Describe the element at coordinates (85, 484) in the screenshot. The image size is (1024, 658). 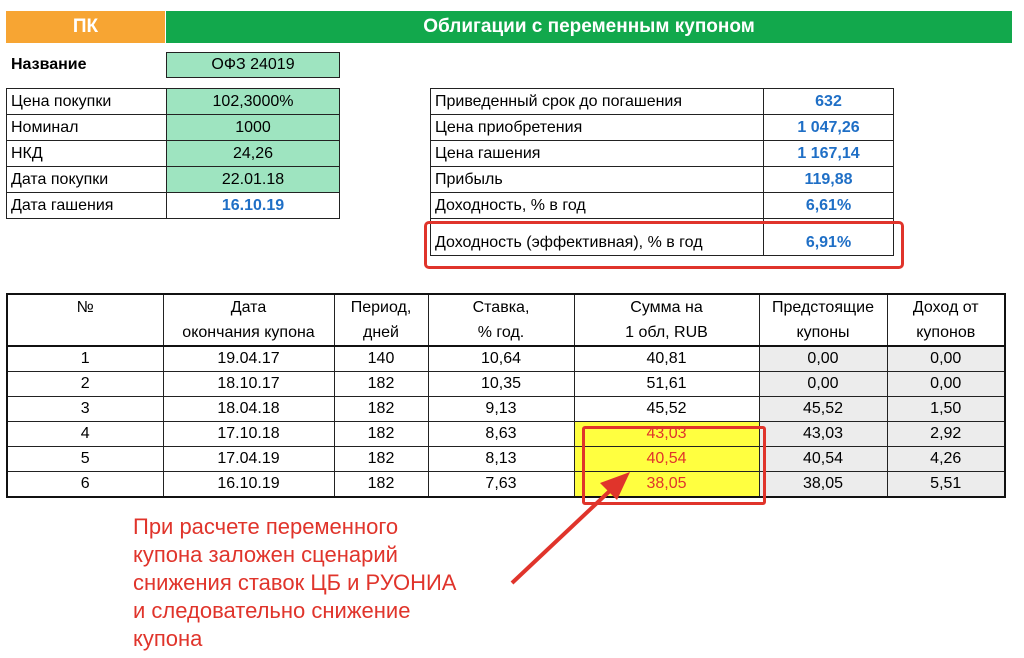
I see `cell: 6` at that location.